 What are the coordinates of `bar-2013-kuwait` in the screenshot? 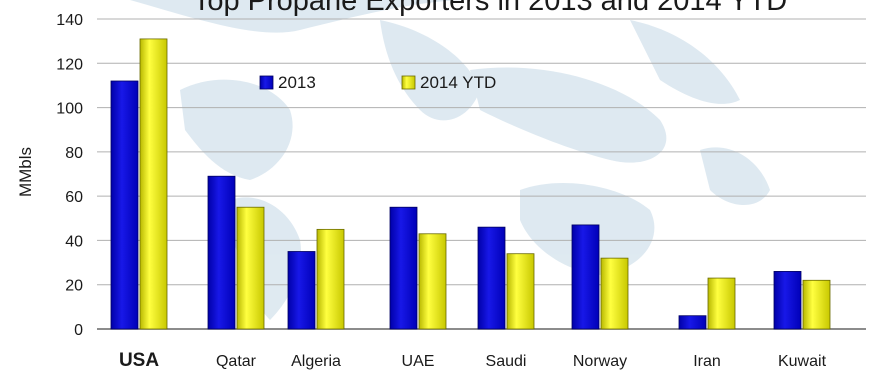 It's located at (787, 300).